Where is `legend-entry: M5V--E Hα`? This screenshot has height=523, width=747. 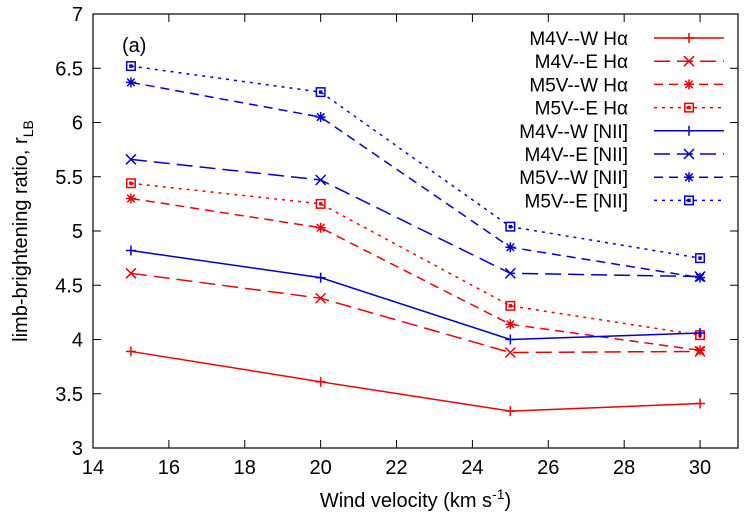 legend-entry: M5V--E Hα is located at coordinates (629, 109).